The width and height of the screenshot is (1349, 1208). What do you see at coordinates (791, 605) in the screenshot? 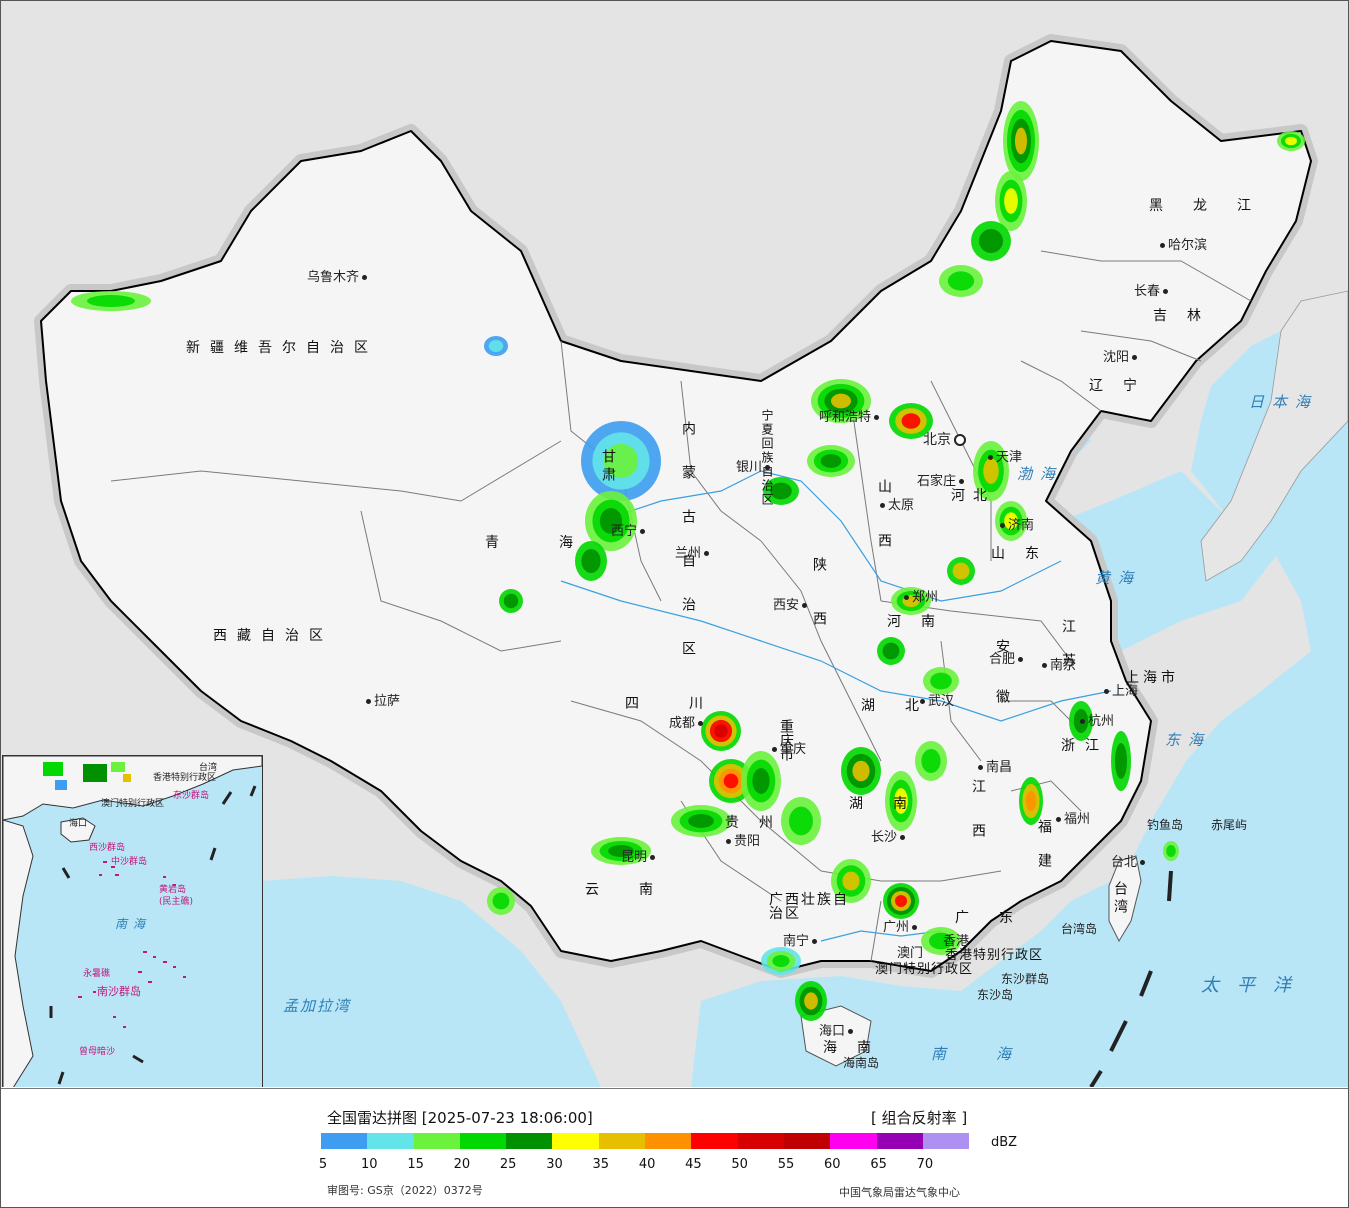
I see `city-xian: 西安` at bounding box center [791, 605].